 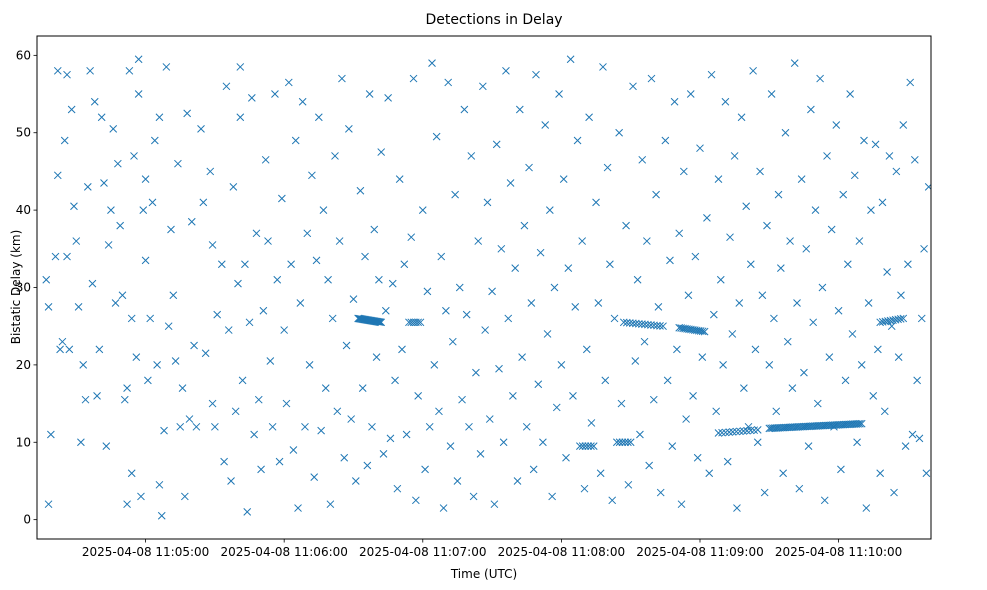 I want to click on x-axis-label: Time (UTC), so click(x=483, y=574).